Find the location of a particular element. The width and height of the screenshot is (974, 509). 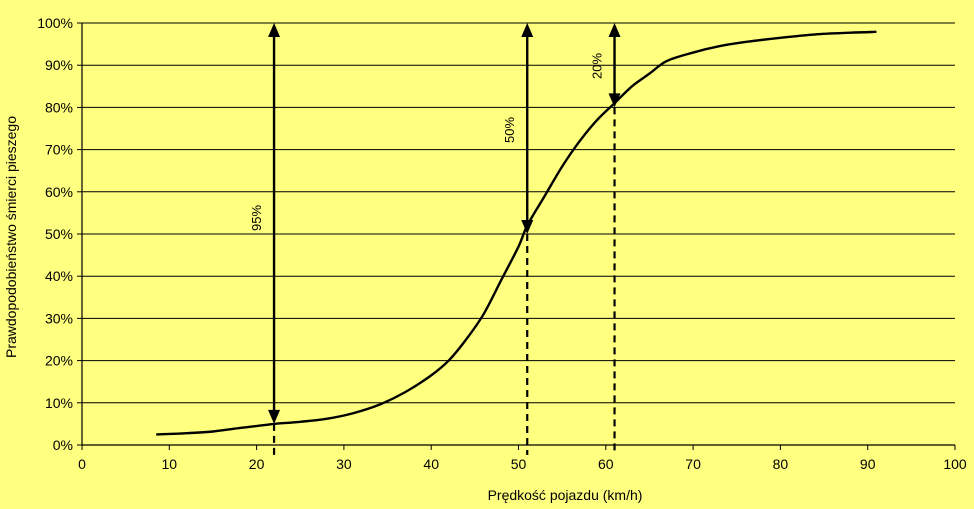

x-tick-label: 50 is located at coordinates (519, 464).